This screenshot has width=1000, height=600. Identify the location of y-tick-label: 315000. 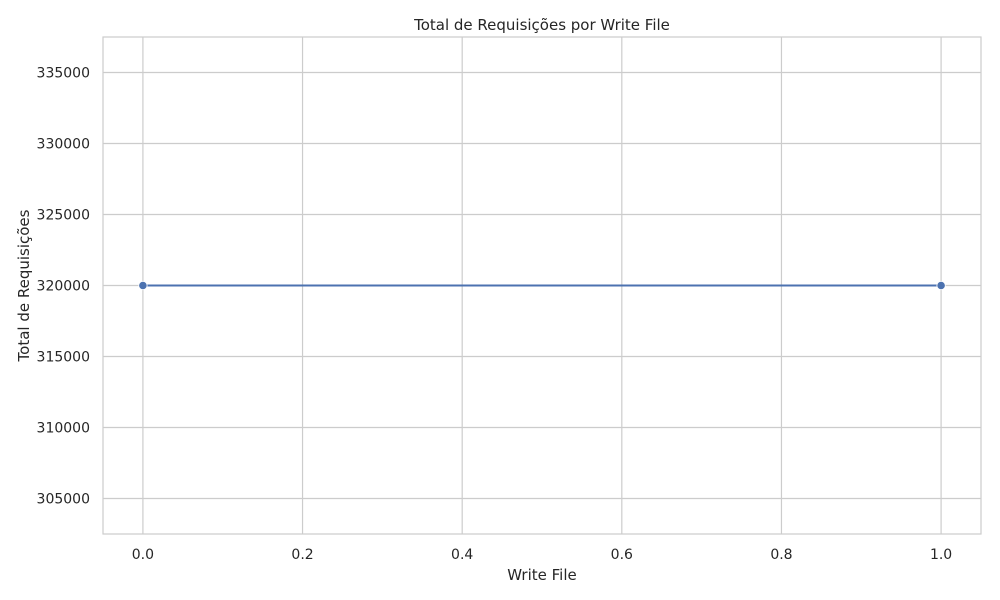
(63, 358).